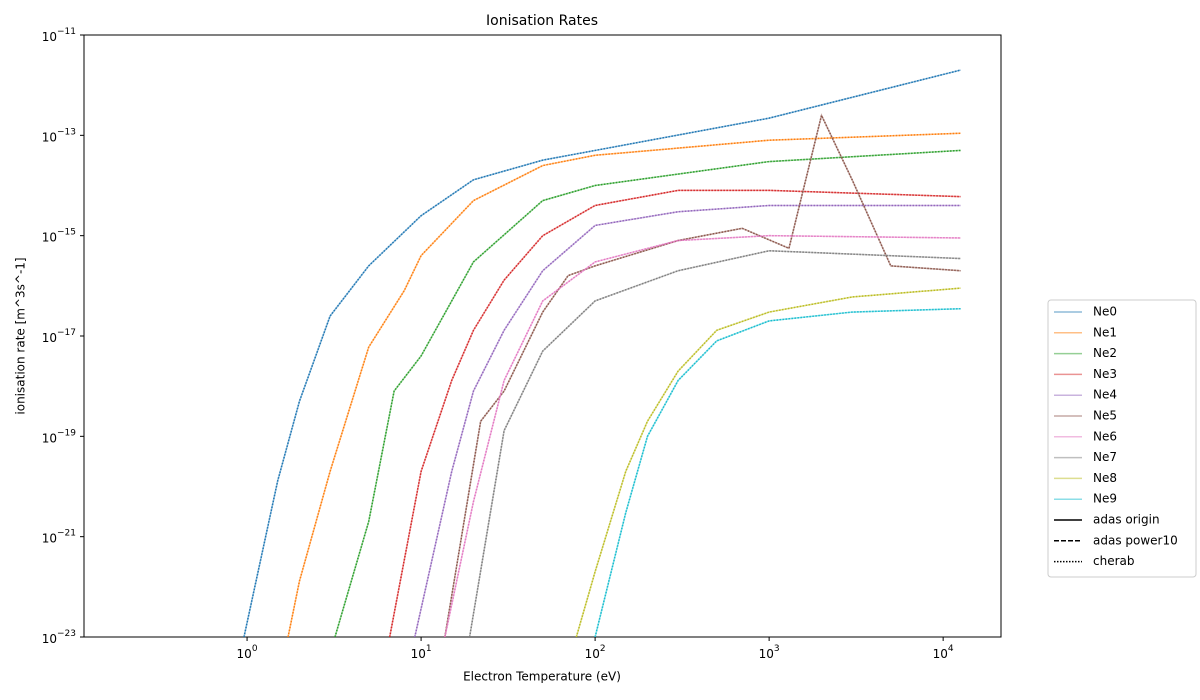 This screenshot has width=1200, height=700. I want to click on y-tick-label-exponent: −15, so click(66, 232).